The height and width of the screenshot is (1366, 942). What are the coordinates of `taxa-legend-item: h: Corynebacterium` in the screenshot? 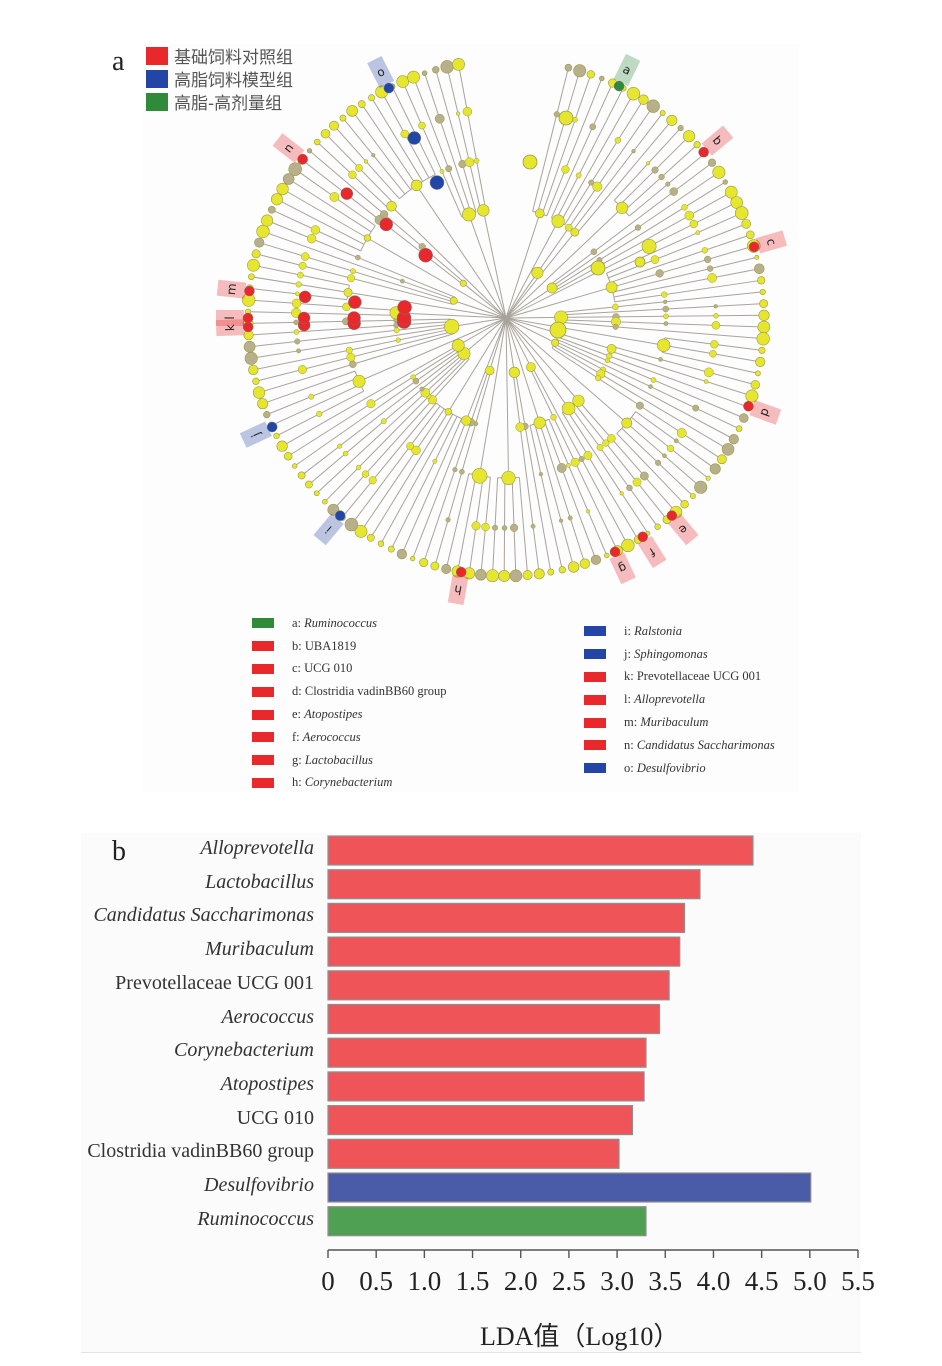 It's located at (349, 783).